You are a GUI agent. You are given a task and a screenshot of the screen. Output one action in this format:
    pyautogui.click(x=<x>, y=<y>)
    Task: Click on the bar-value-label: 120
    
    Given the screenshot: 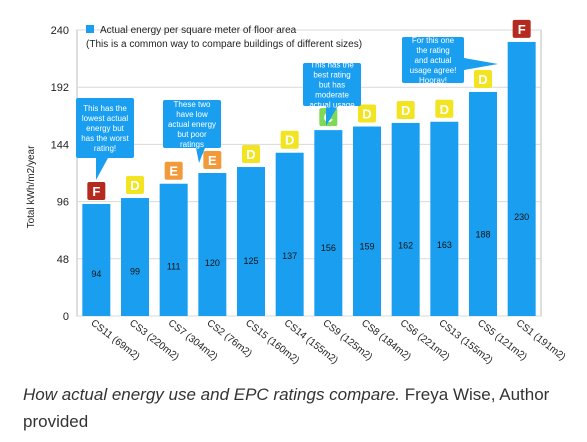 What is the action you would take?
    pyautogui.click(x=212, y=263)
    